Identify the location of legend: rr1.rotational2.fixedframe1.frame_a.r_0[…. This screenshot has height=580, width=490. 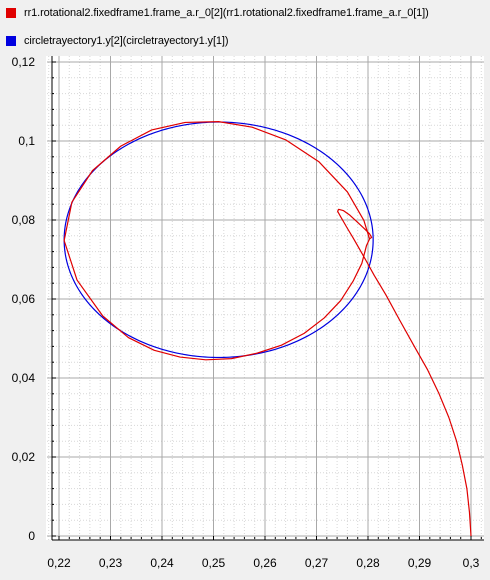
(246, 33).